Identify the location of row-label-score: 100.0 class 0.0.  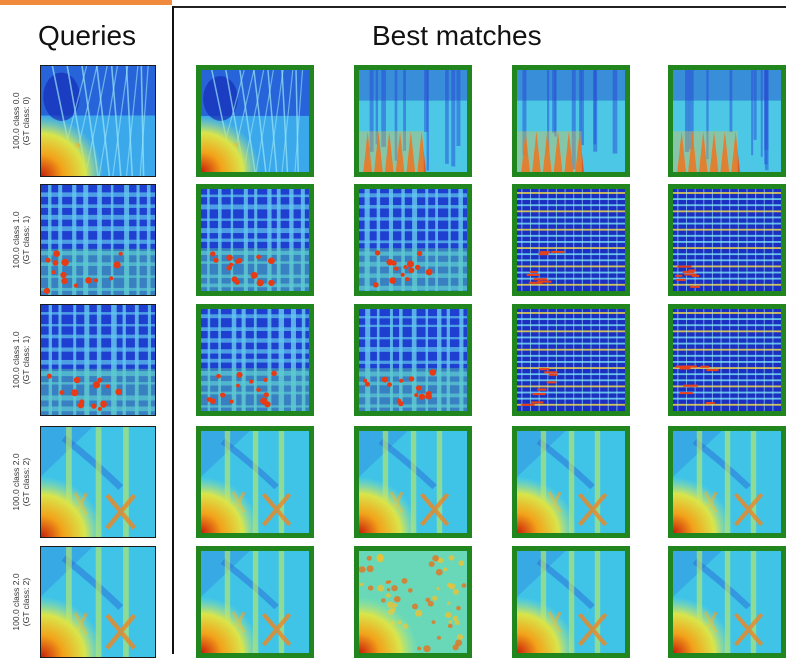
(16, 121).